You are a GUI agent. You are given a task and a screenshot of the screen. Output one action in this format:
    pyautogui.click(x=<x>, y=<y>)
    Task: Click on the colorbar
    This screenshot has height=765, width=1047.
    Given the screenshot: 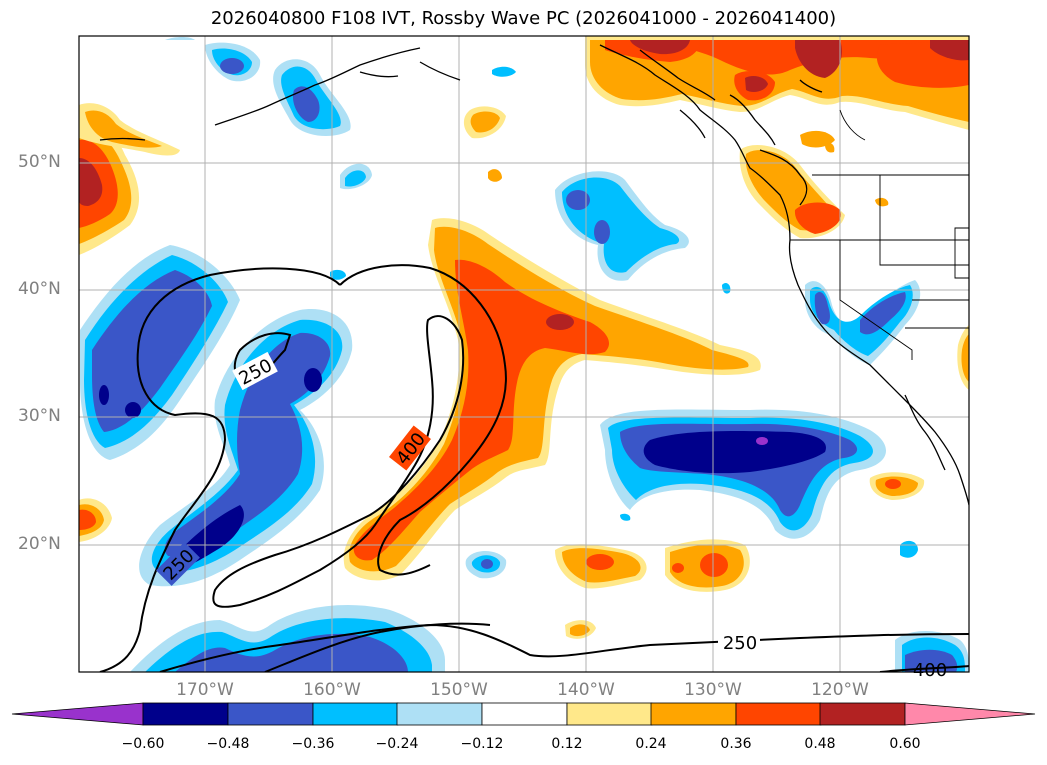 What is the action you would take?
    pyautogui.click(x=523, y=714)
    